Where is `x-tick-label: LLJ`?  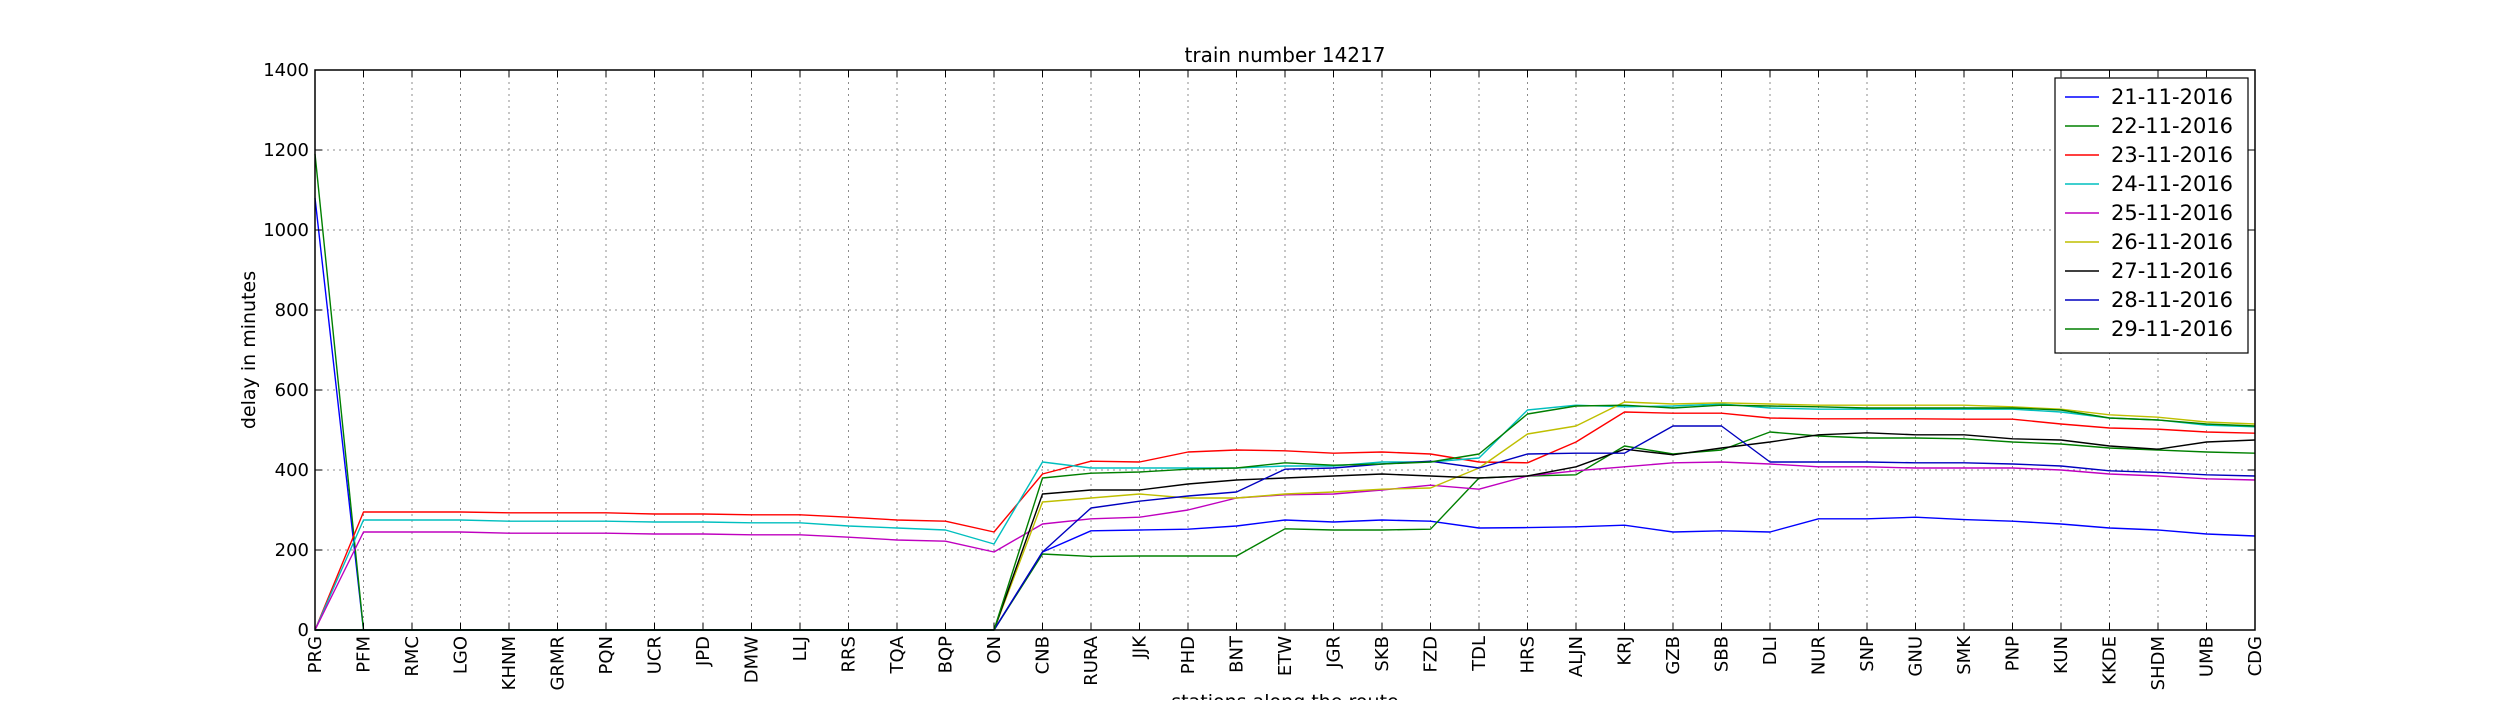
x-tick-label: LLJ is located at coordinates (800, 648).